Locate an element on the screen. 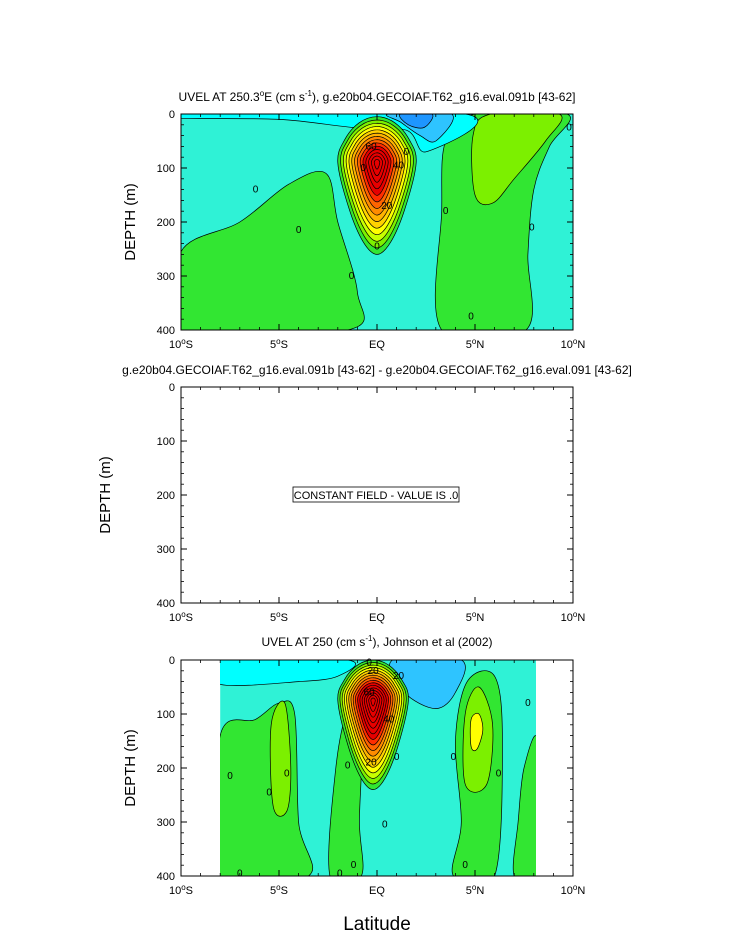 This screenshot has width=733, height=945. panel-1-ylabel: DEPTH (m) is located at coordinates (130, 222).